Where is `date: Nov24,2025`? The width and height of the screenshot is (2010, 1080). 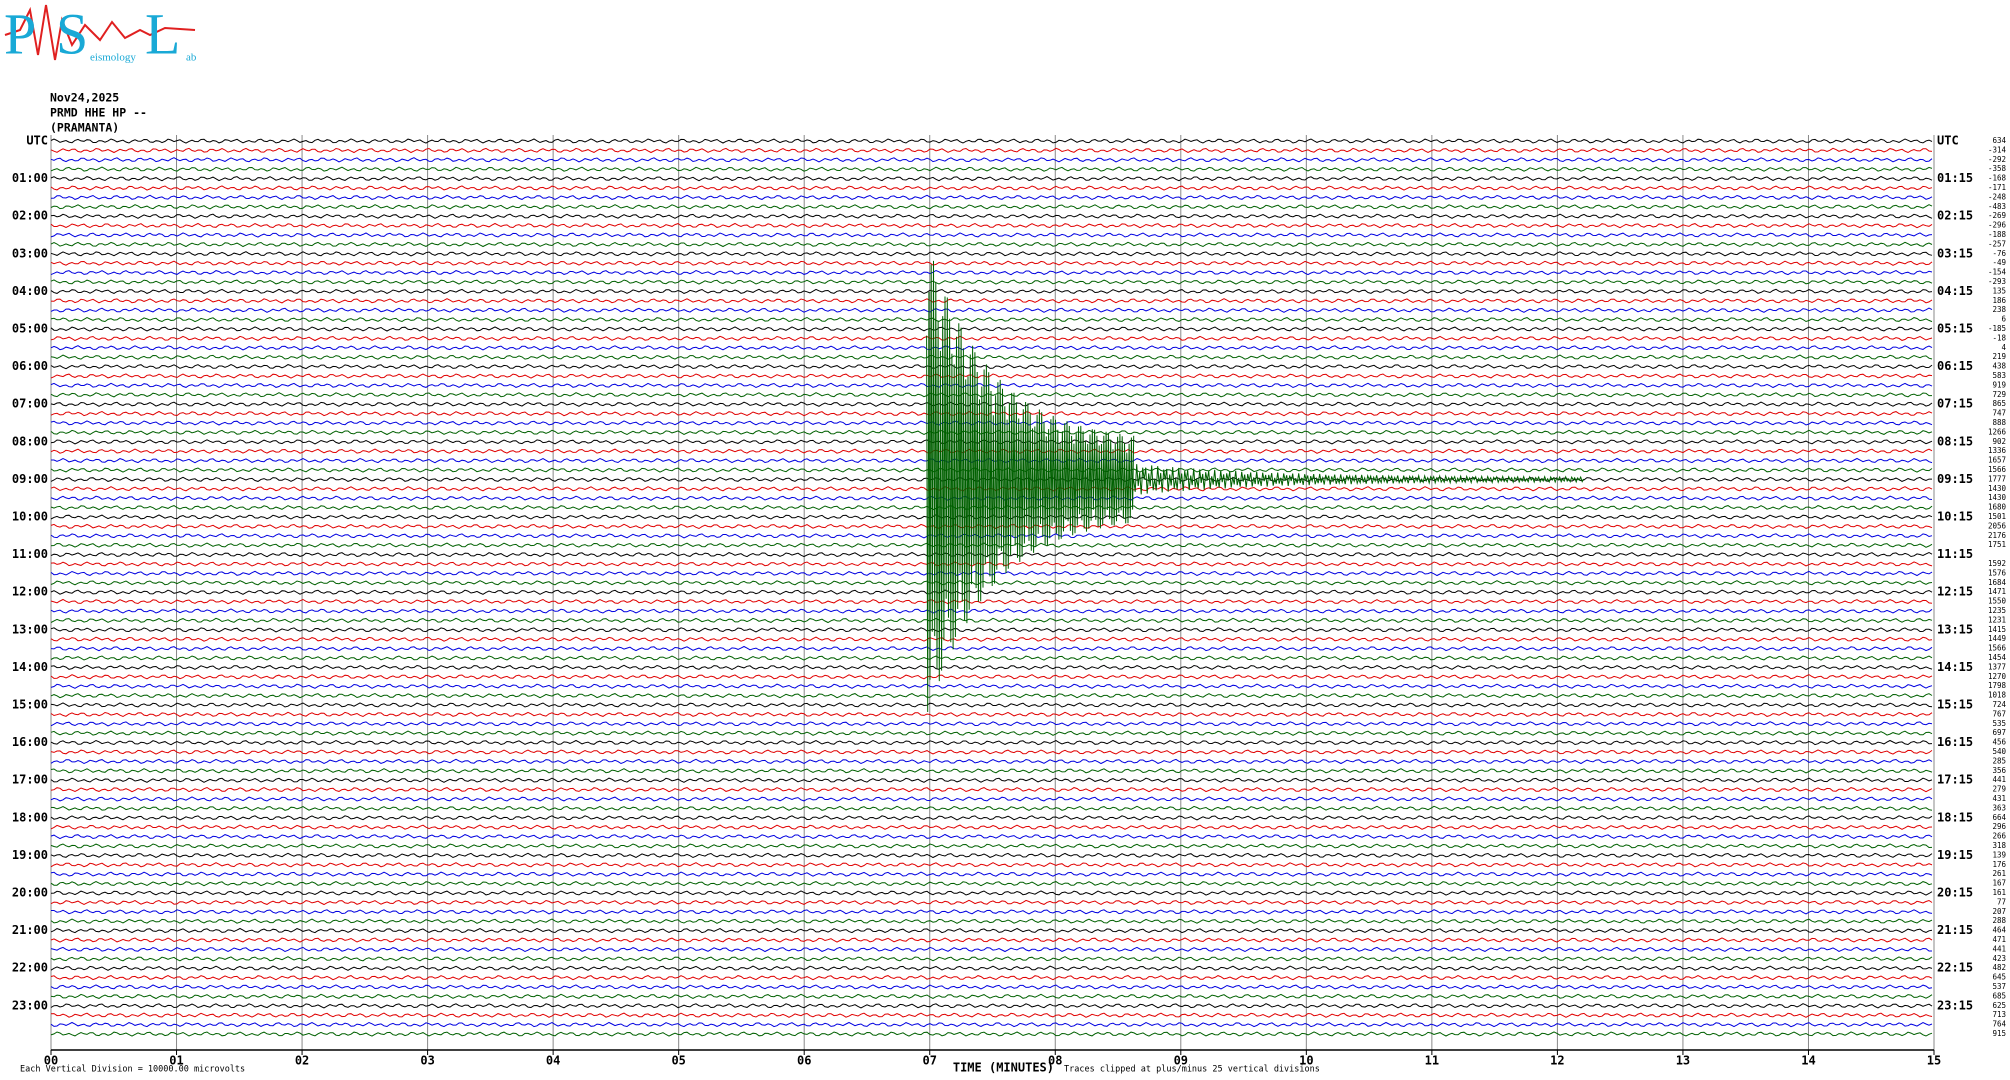 date: Nov24,2025 is located at coordinates (84, 98).